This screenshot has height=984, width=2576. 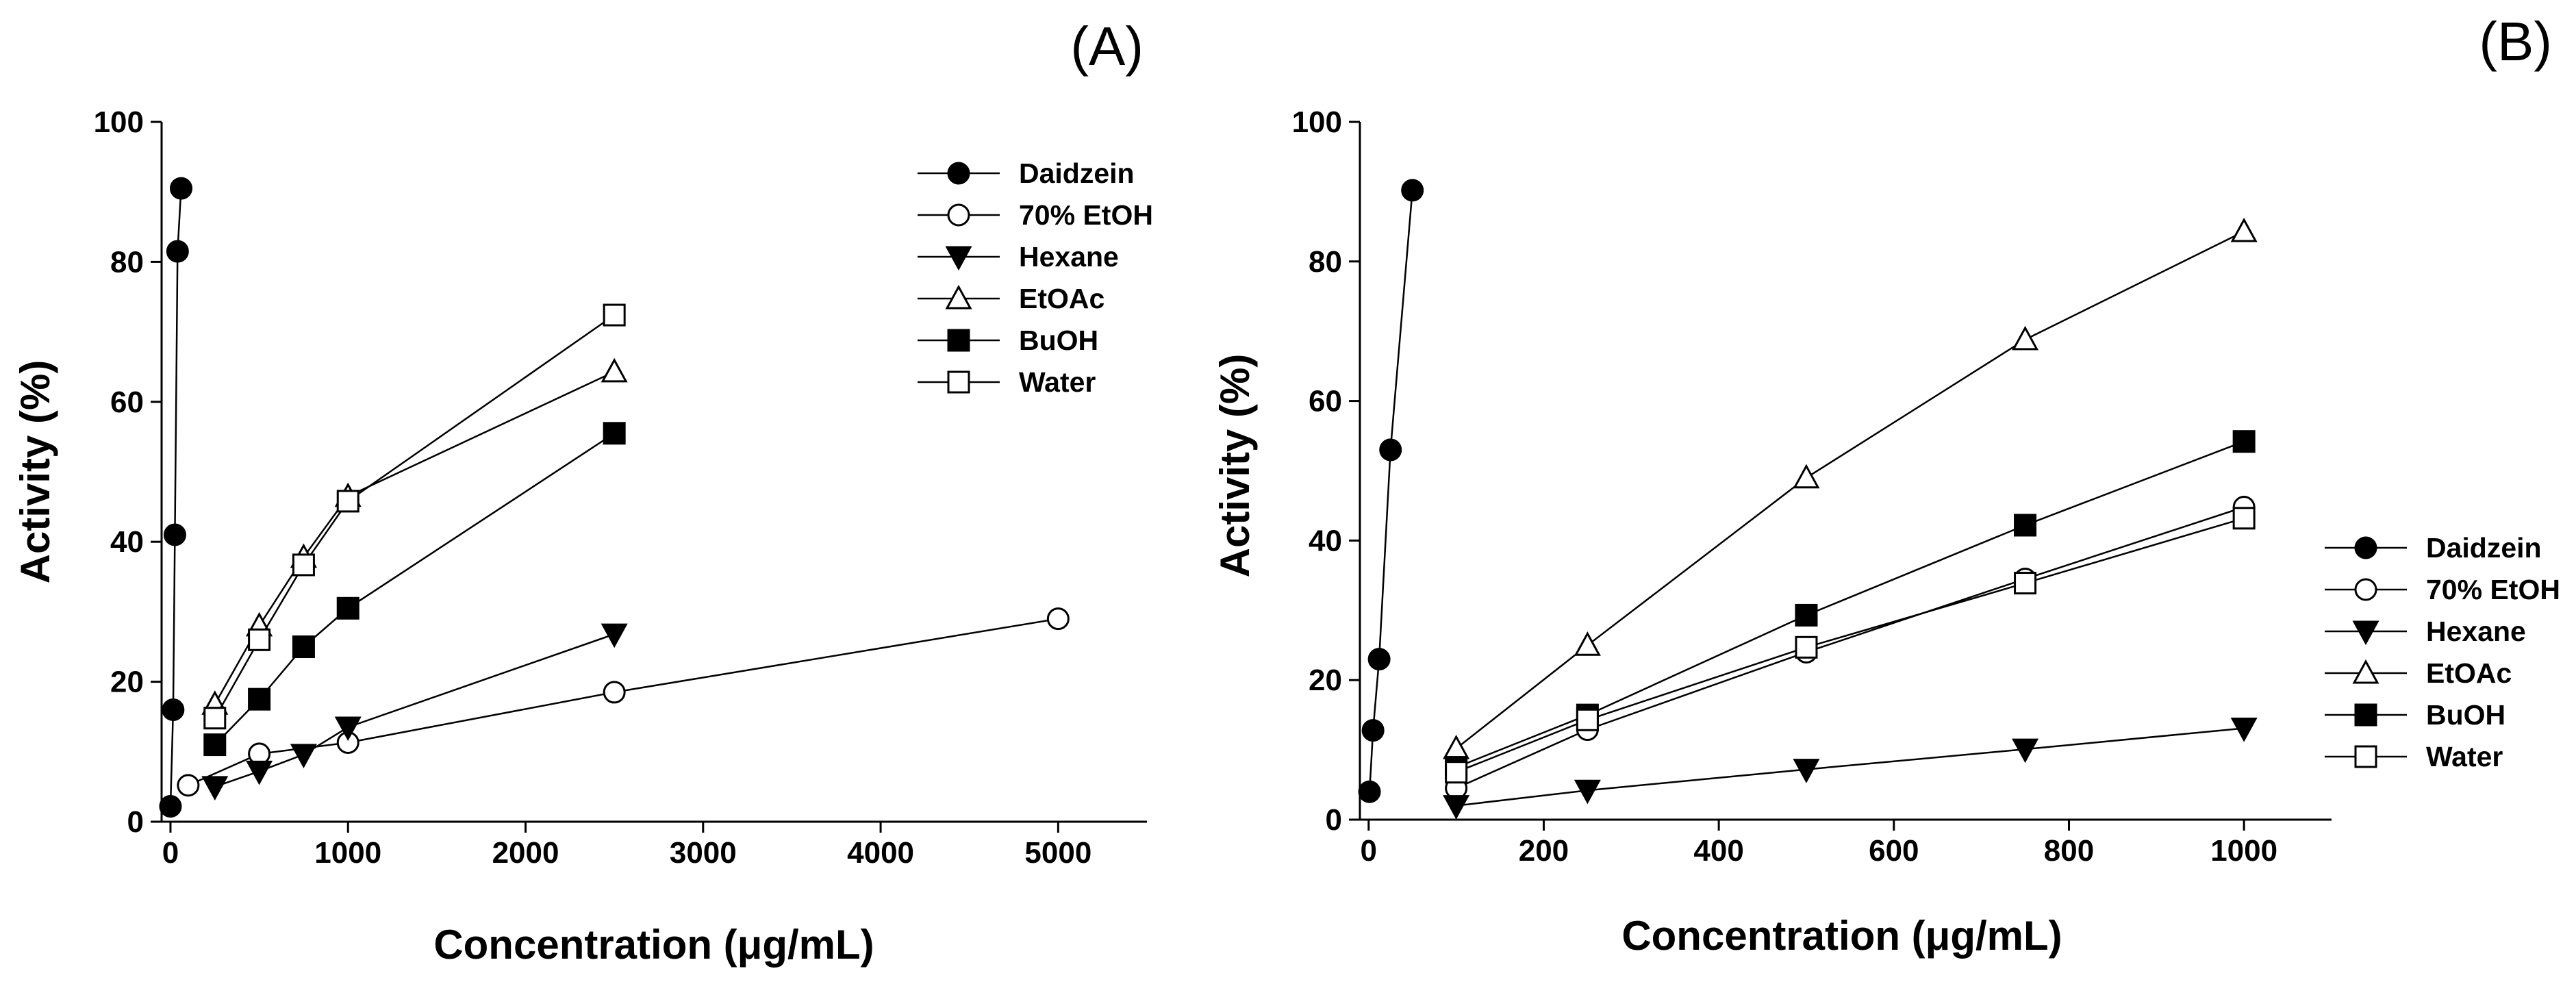 What do you see at coordinates (1057, 853) in the screenshot?
I see `x-tick-label: 5000` at bounding box center [1057, 853].